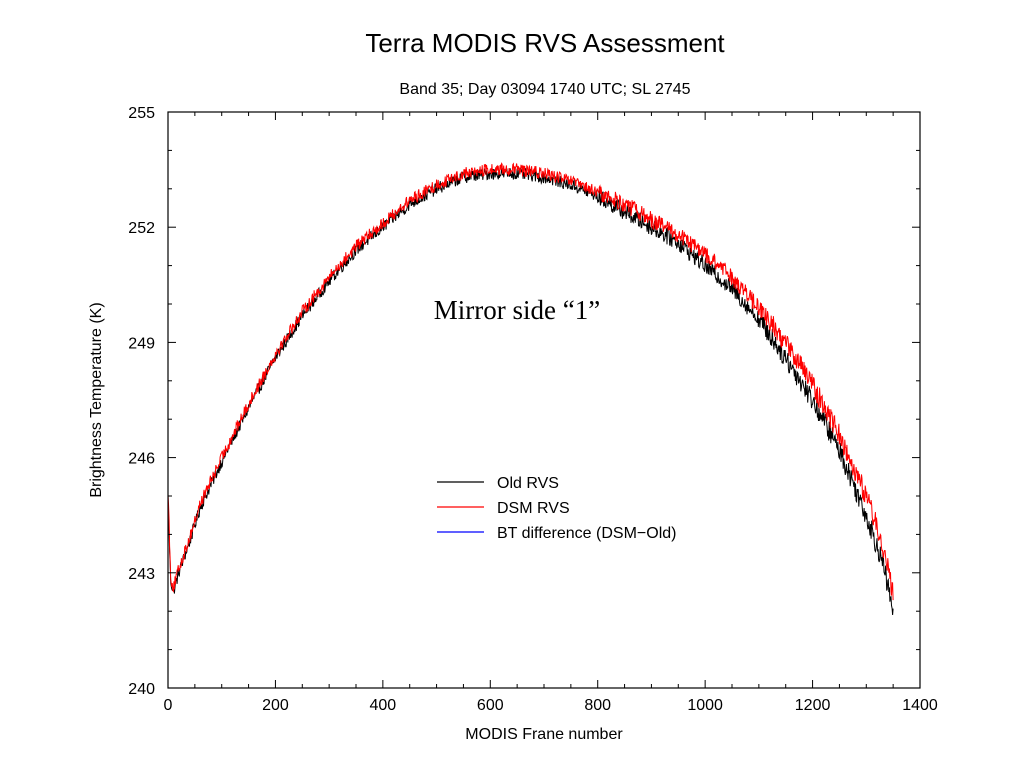 The width and height of the screenshot is (1024, 768). What do you see at coordinates (533, 508) in the screenshot?
I see `legend-label: DSM RVS` at bounding box center [533, 508].